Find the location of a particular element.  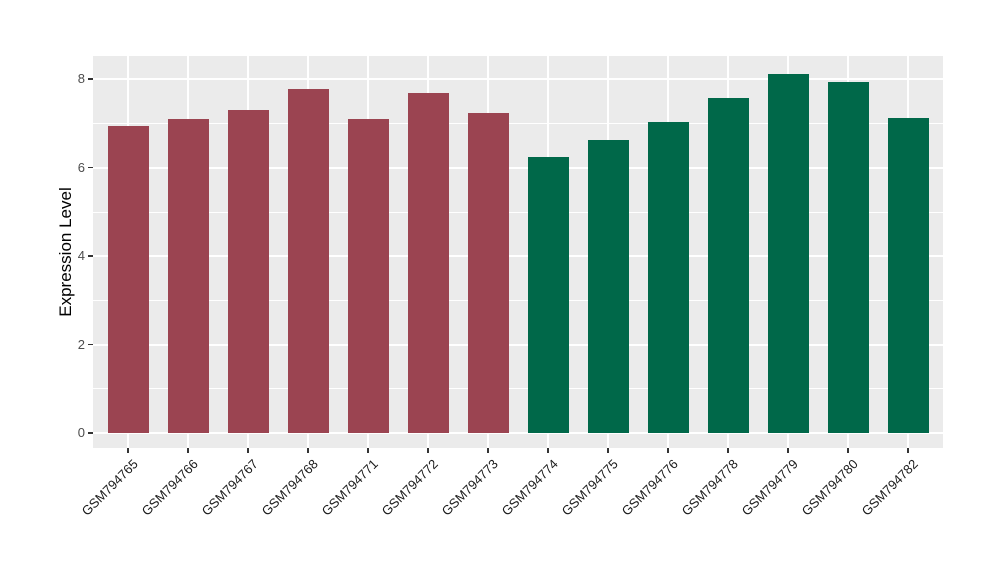

x-tick-label: GSM794776 is located at coordinates (649, 487).